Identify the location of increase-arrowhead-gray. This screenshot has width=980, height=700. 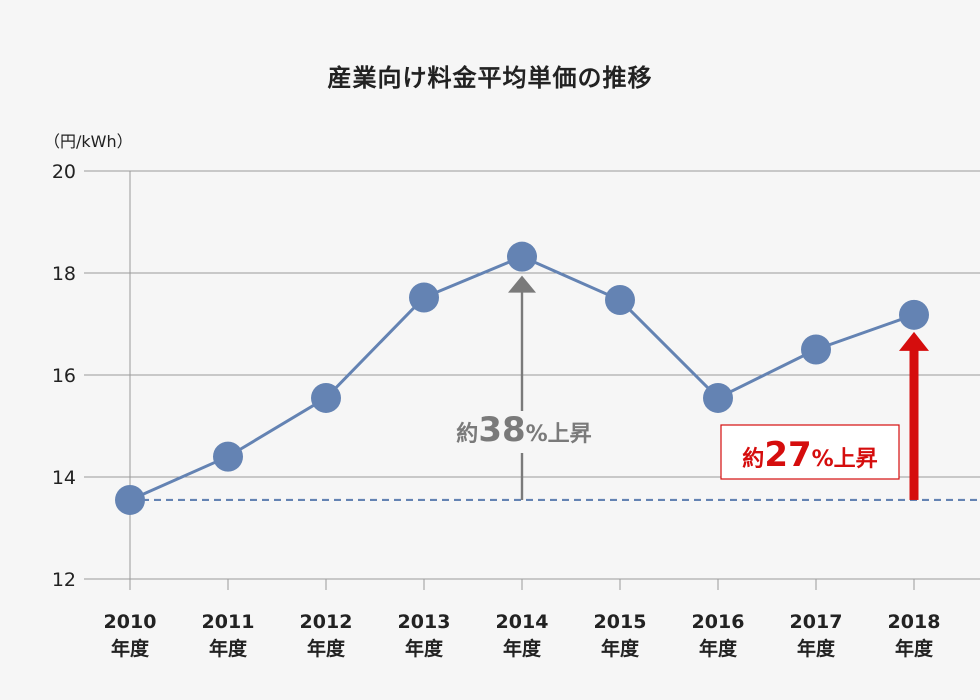
(522, 284).